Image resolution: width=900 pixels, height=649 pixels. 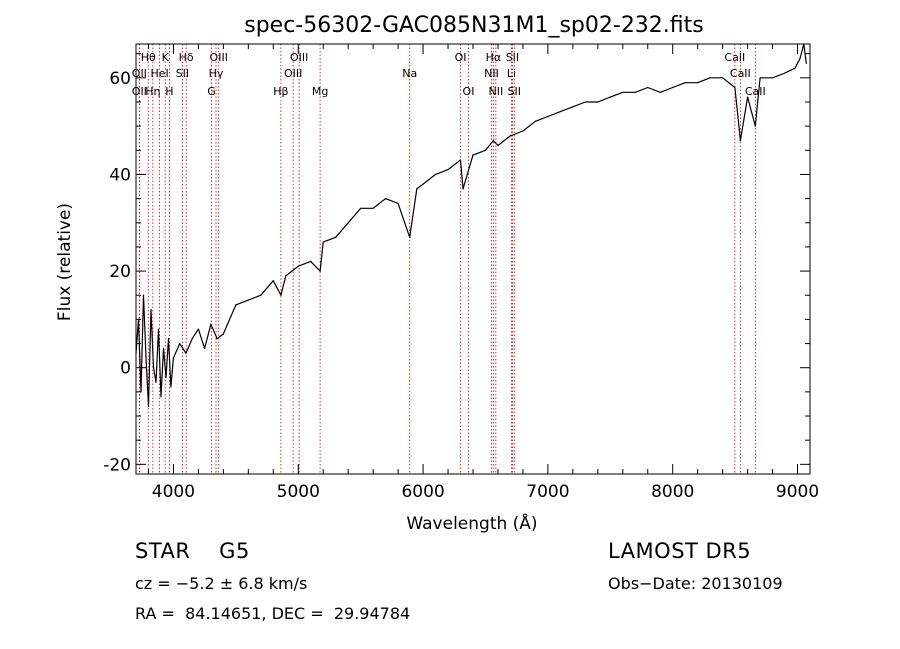 What do you see at coordinates (422, 492) in the screenshot?
I see `x-tick-label: 6000` at bounding box center [422, 492].